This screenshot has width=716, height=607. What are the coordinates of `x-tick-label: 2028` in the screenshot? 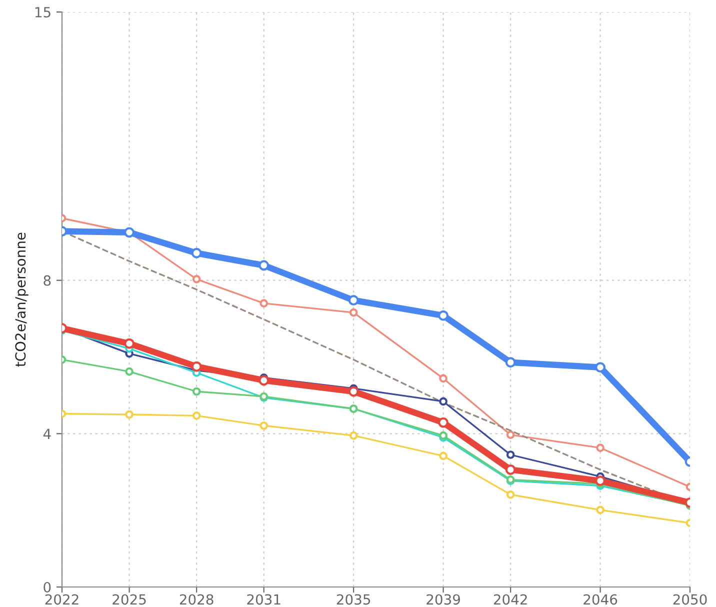 It's located at (197, 599).